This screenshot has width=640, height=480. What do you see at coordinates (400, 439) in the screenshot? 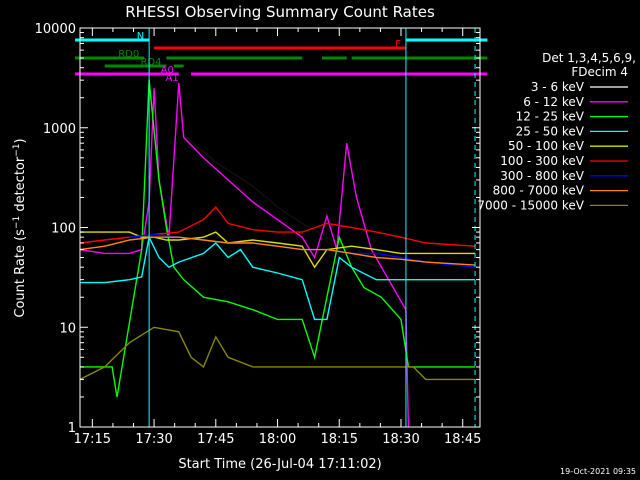
I see `x-tick-label-5: 18:30` at bounding box center [400, 439].